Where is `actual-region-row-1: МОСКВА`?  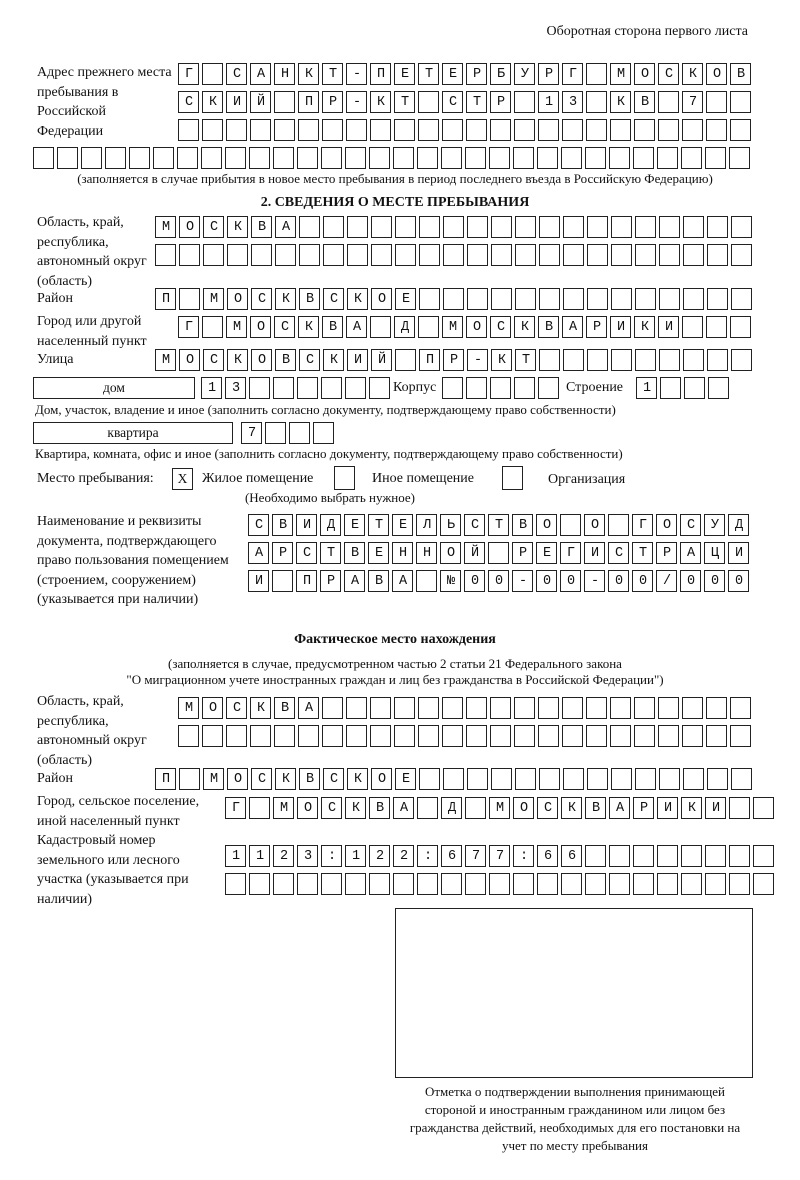
actual-region-row-1: МОСКВА is located at coordinates (466, 708).